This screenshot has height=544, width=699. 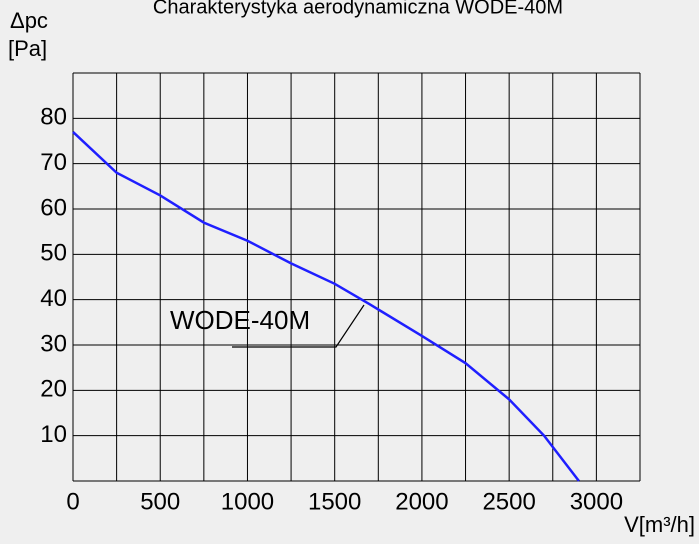 I want to click on leader-line, so click(x=298, y=326).